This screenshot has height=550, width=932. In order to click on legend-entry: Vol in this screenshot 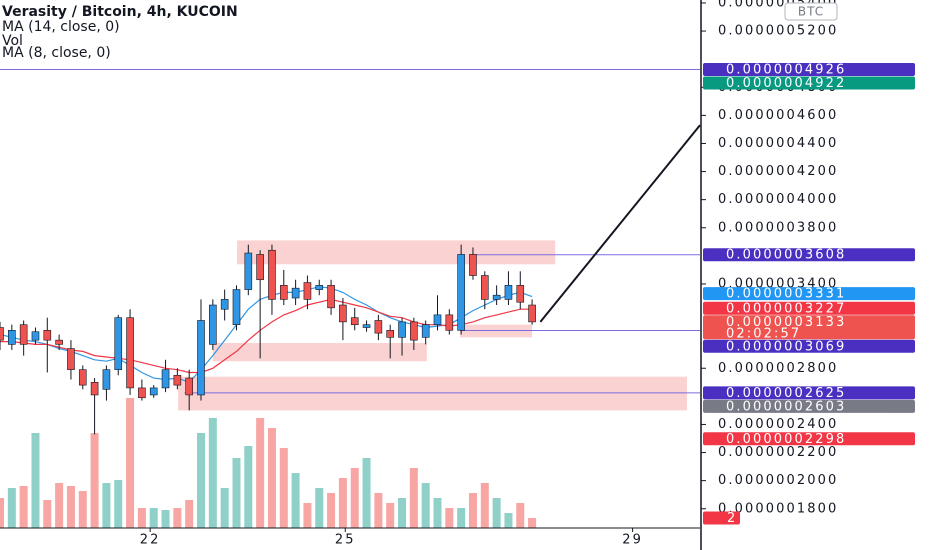, I will do `click(12, 41)`.